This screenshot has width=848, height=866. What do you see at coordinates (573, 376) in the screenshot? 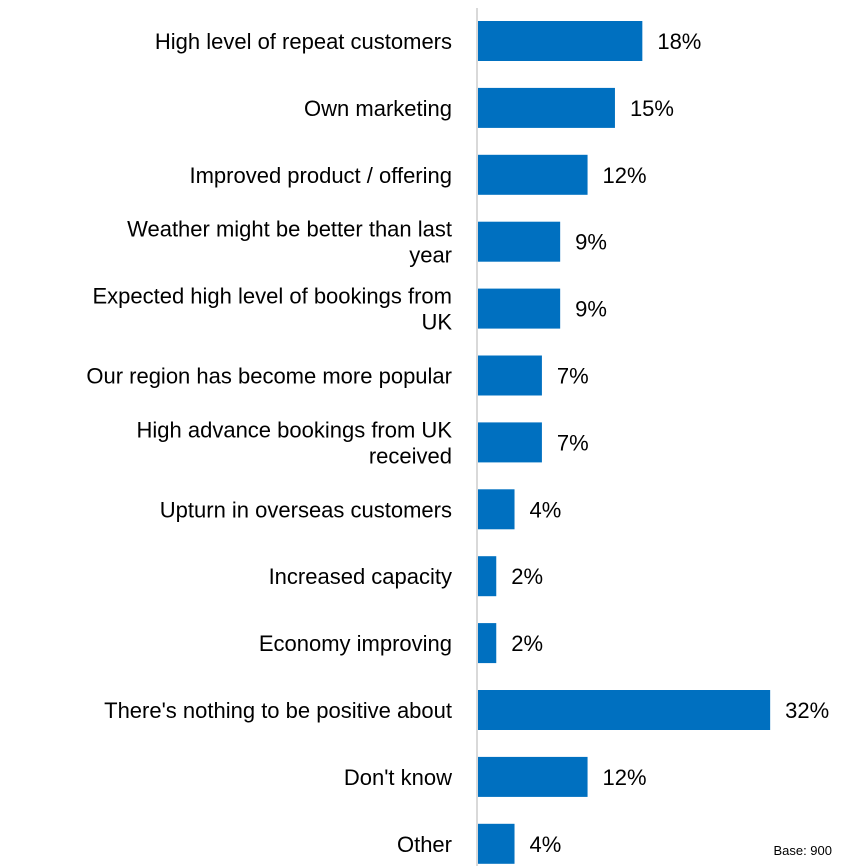
I see `value-label-5: 7%` at bounding box center [573, 376].